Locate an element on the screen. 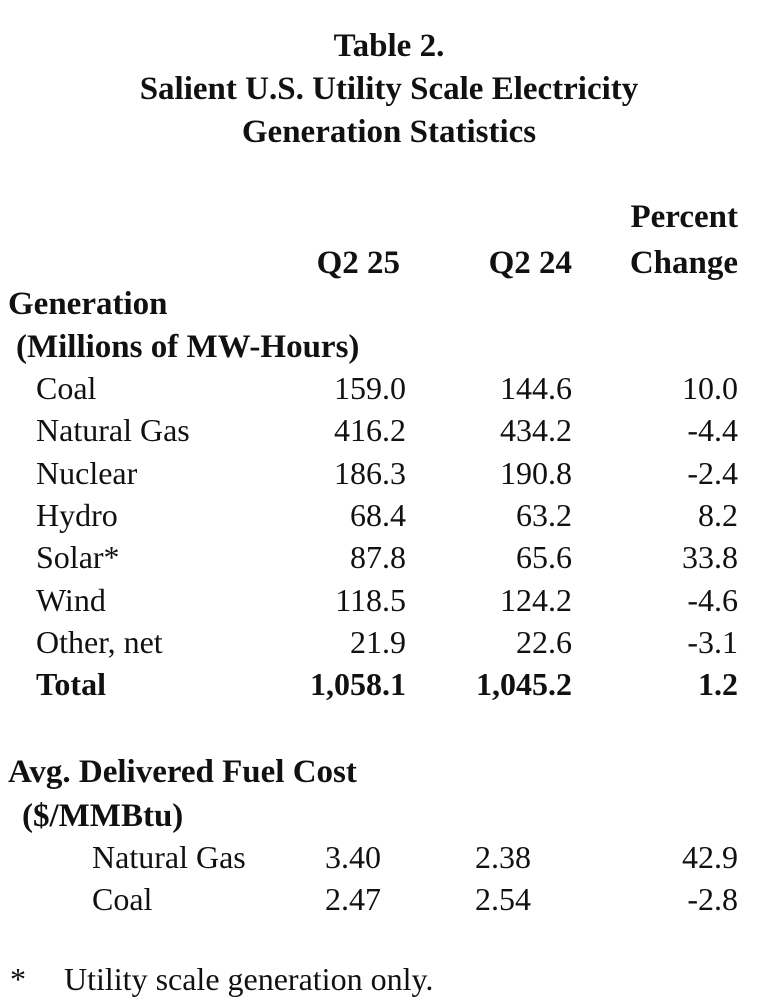 Image resolution: width=778 pixels, height=1000 pixels. cell-q2-24: 65.6 is located at coordinates (544, 557).